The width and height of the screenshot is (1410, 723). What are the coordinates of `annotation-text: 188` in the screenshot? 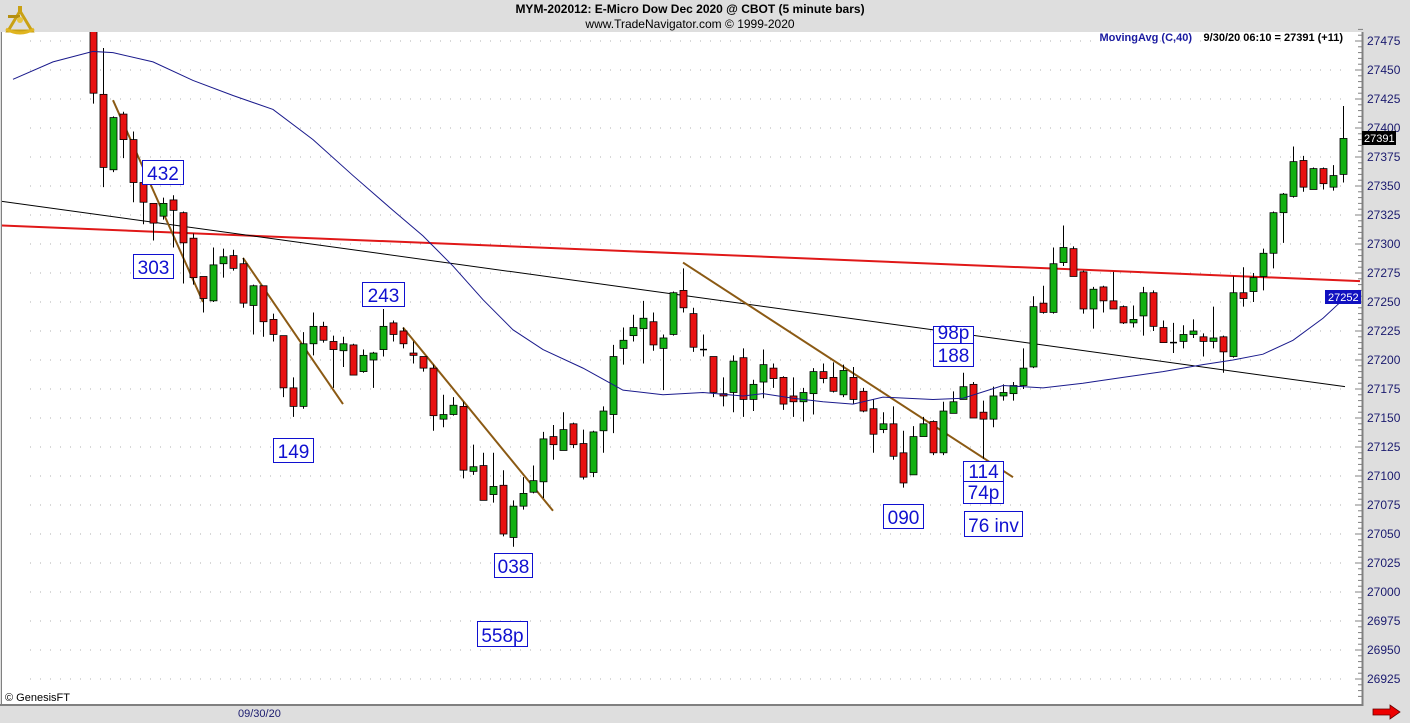 It's located at (954, 356).